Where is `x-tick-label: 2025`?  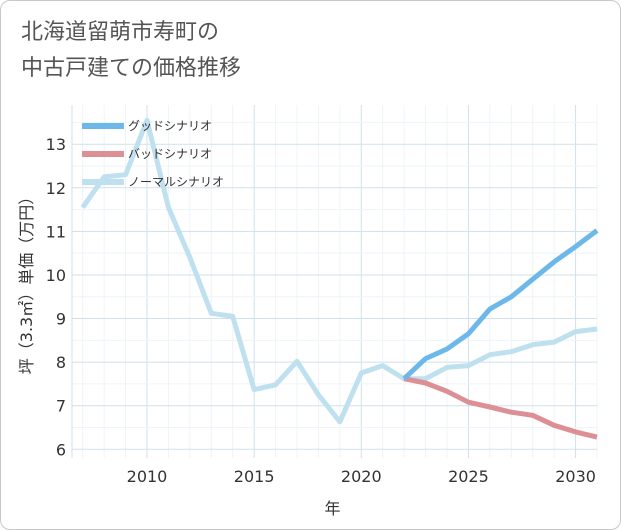
x-tick-label: 2025 is located at coordinates (468, 476).